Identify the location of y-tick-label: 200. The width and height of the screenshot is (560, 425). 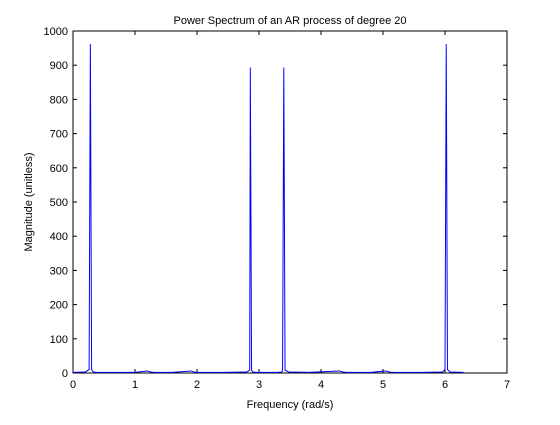
(59, 306).